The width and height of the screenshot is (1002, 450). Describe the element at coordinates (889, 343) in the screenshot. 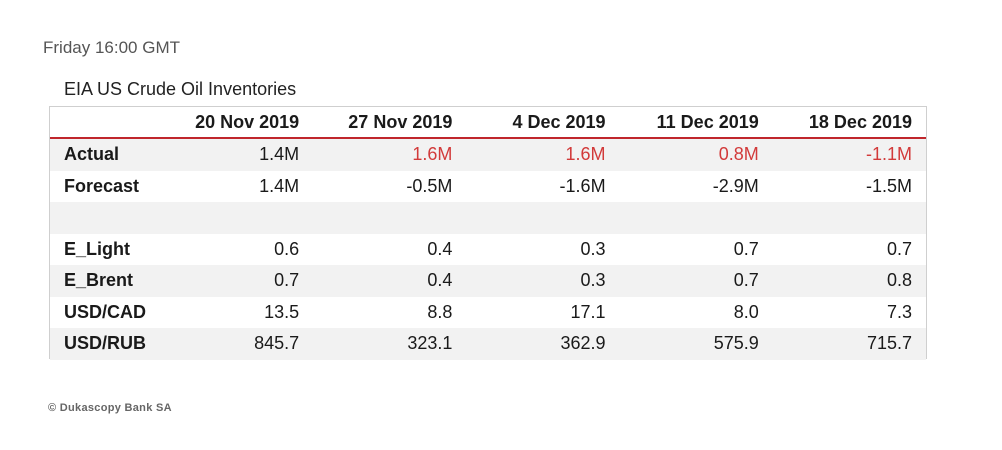

I see `table-cell: 715.7` at that location.